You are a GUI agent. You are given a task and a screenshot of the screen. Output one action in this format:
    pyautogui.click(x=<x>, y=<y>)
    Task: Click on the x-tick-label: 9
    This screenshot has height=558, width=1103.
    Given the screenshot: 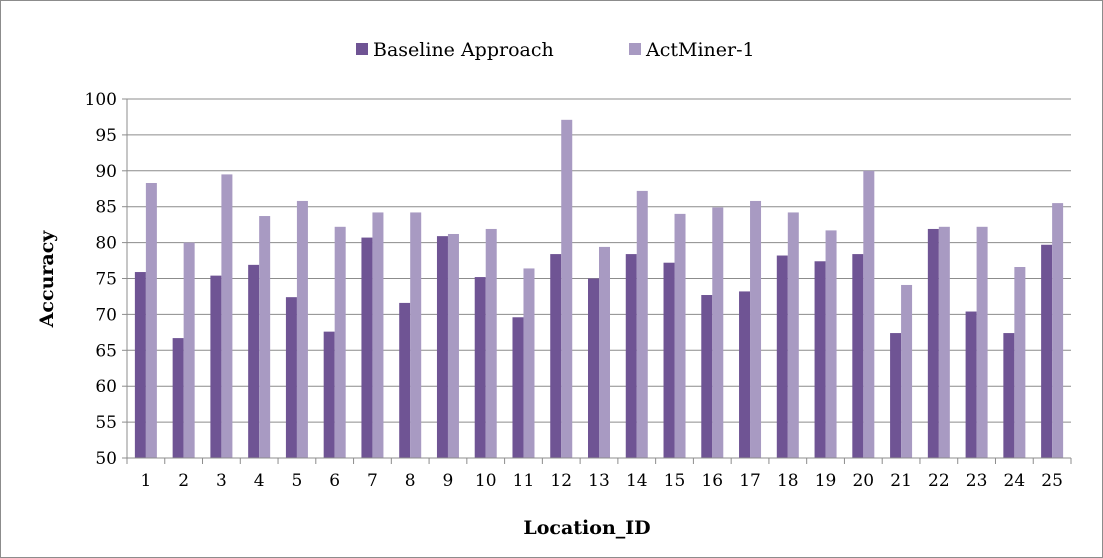 What is the action you would take?
    pyautogui.click(x=448, y=481)
    